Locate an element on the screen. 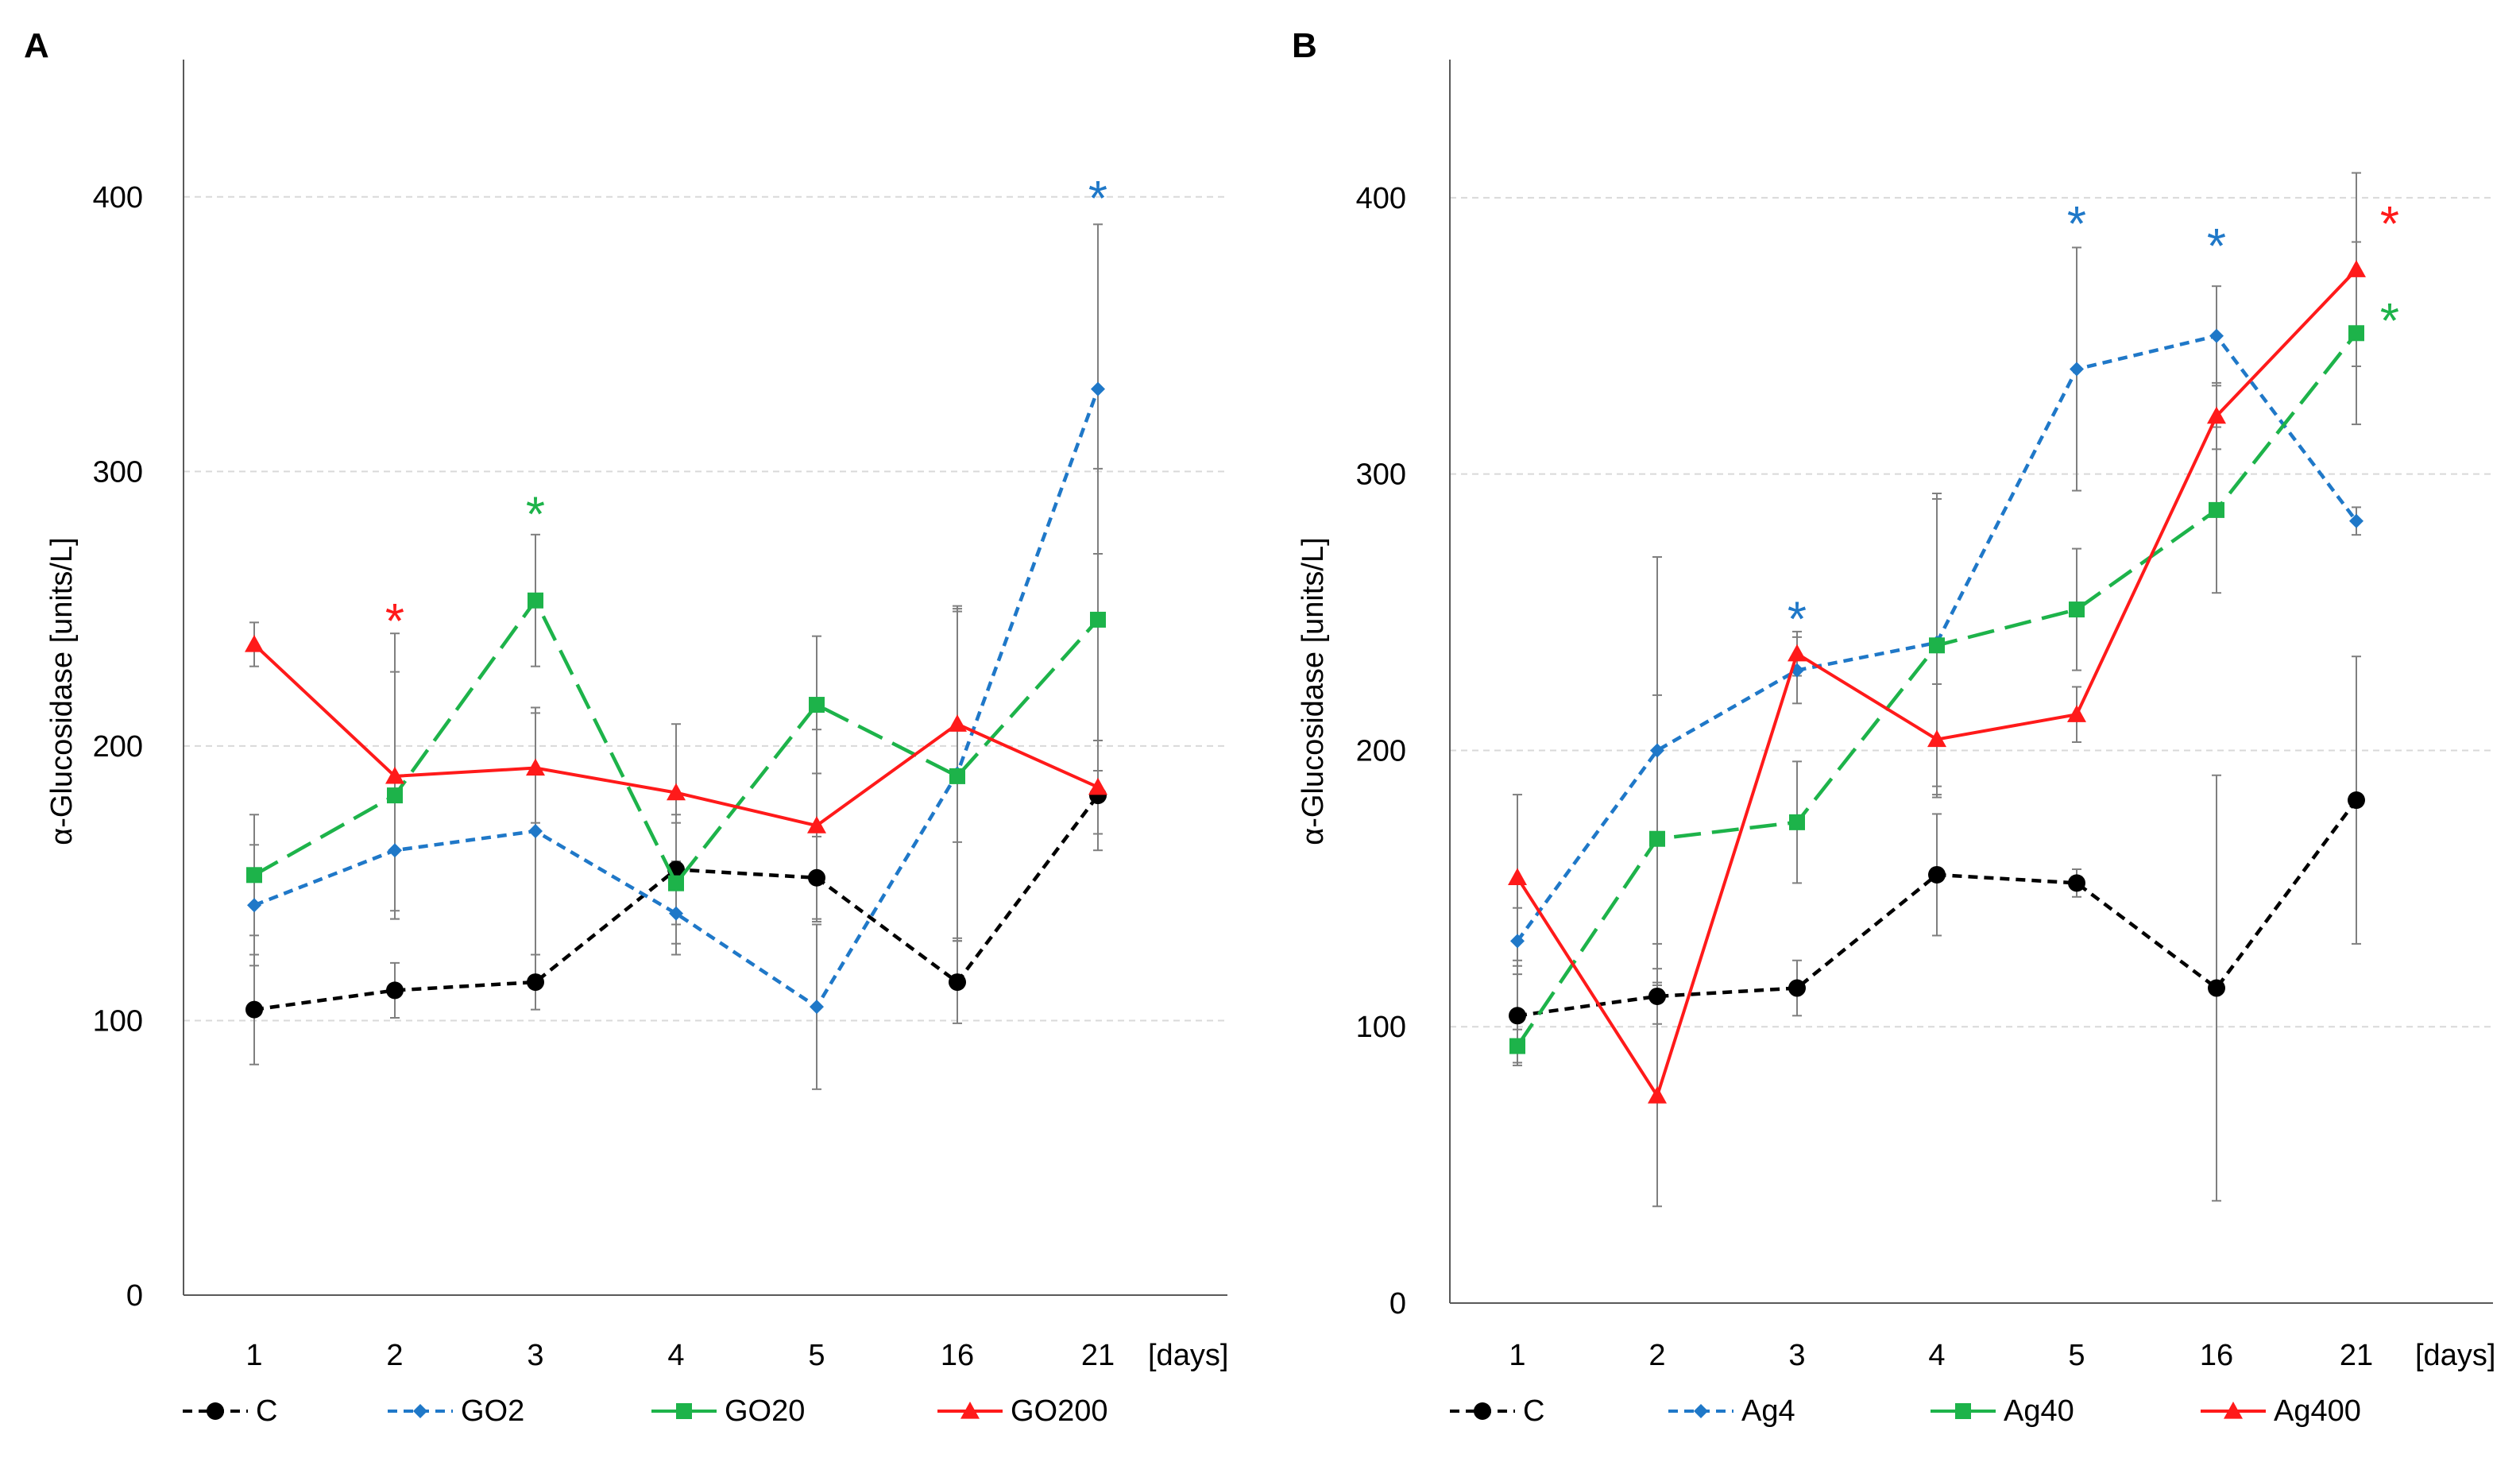 Image resolution: width=2520 pixels, height=1458 pixels. x-tick-label: 16 is located at coordinates (2216, 1355).